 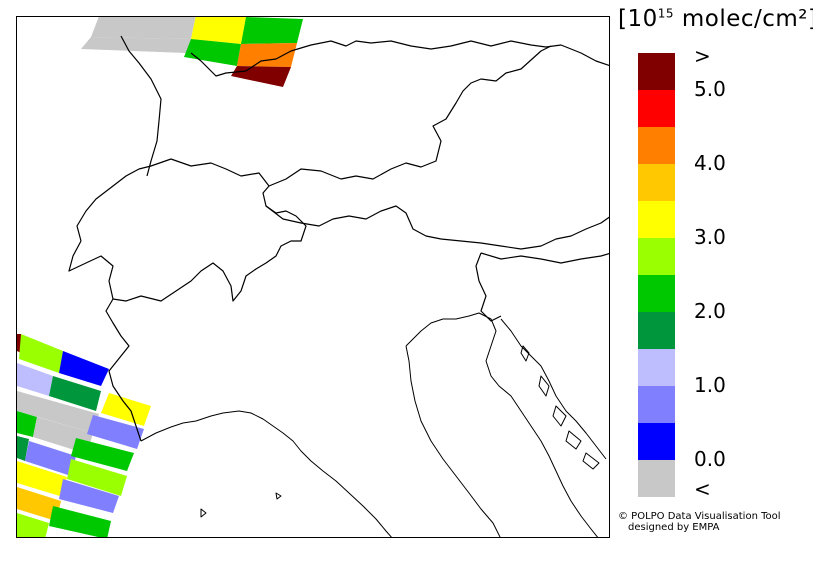 I want to click on colorbar-label-4: 4.0, so click(x=710, y=163).